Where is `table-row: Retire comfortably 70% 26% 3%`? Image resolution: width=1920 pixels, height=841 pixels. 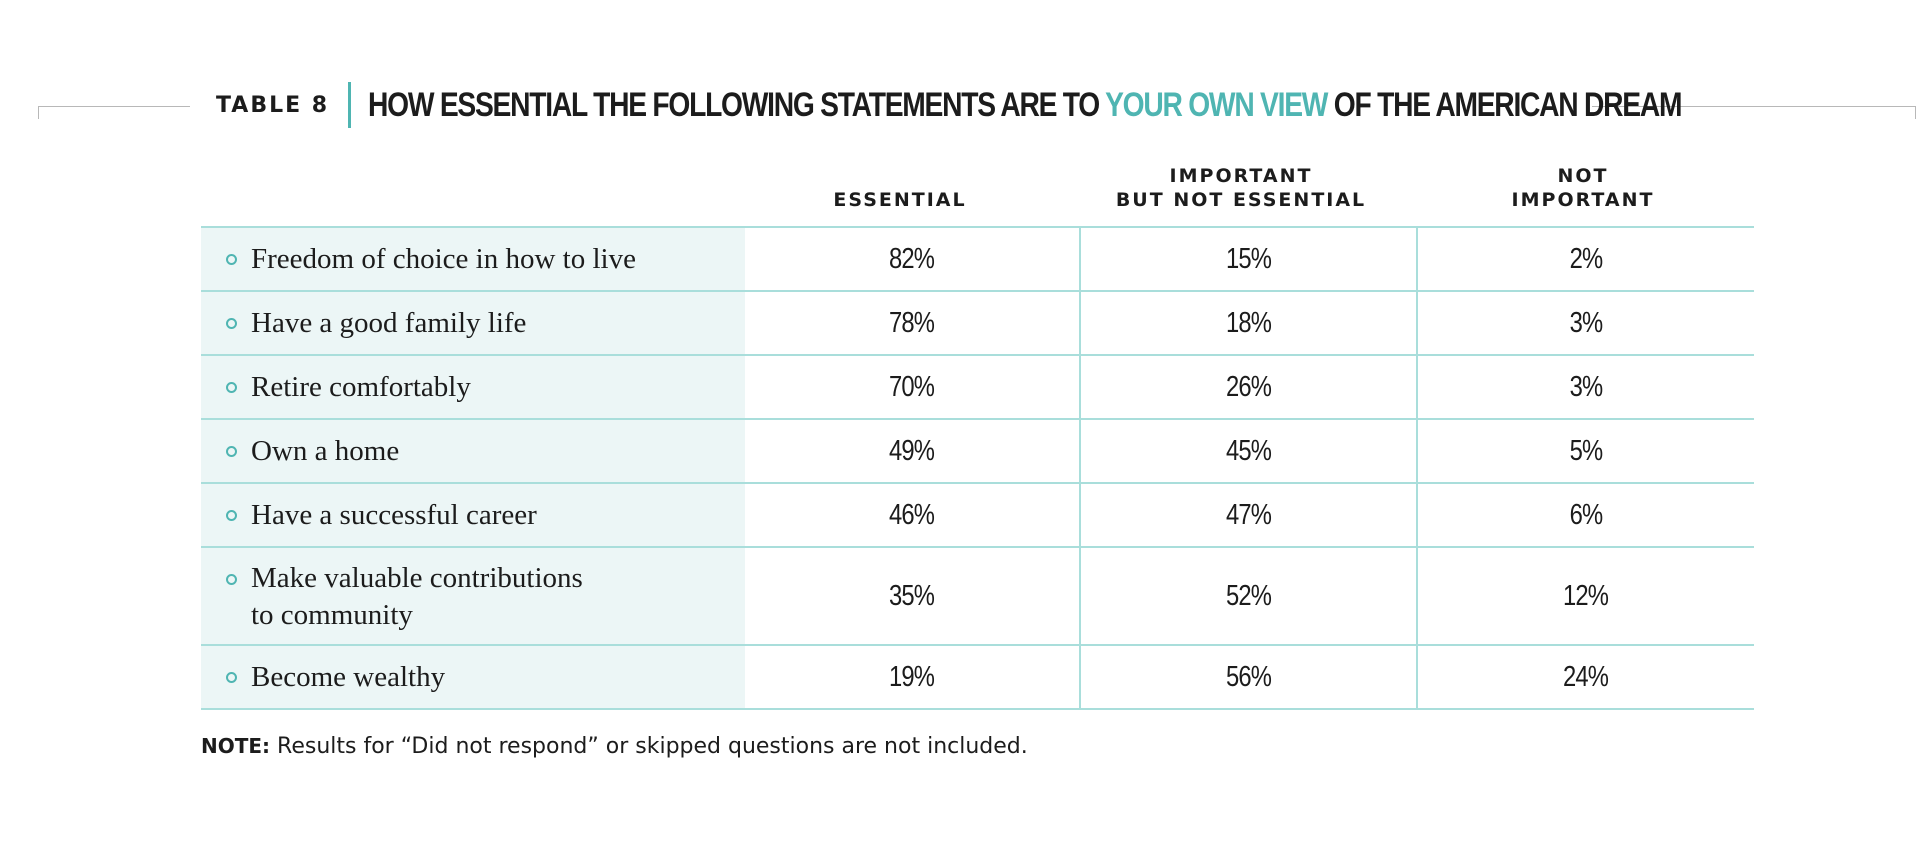 table-row: Retire comfortably 70% 26% 3% is located at coordinates (977, 388).